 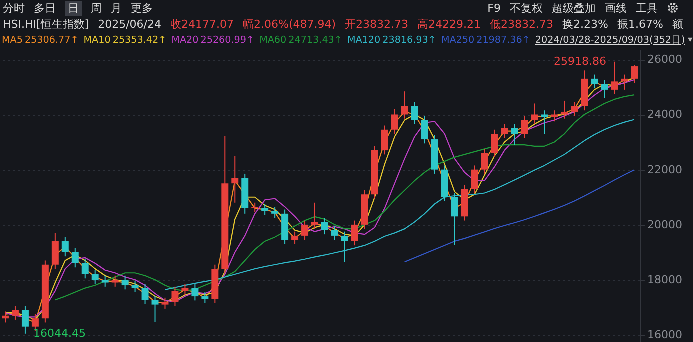 I want to click on text: 月, so click(x=116, y=8).